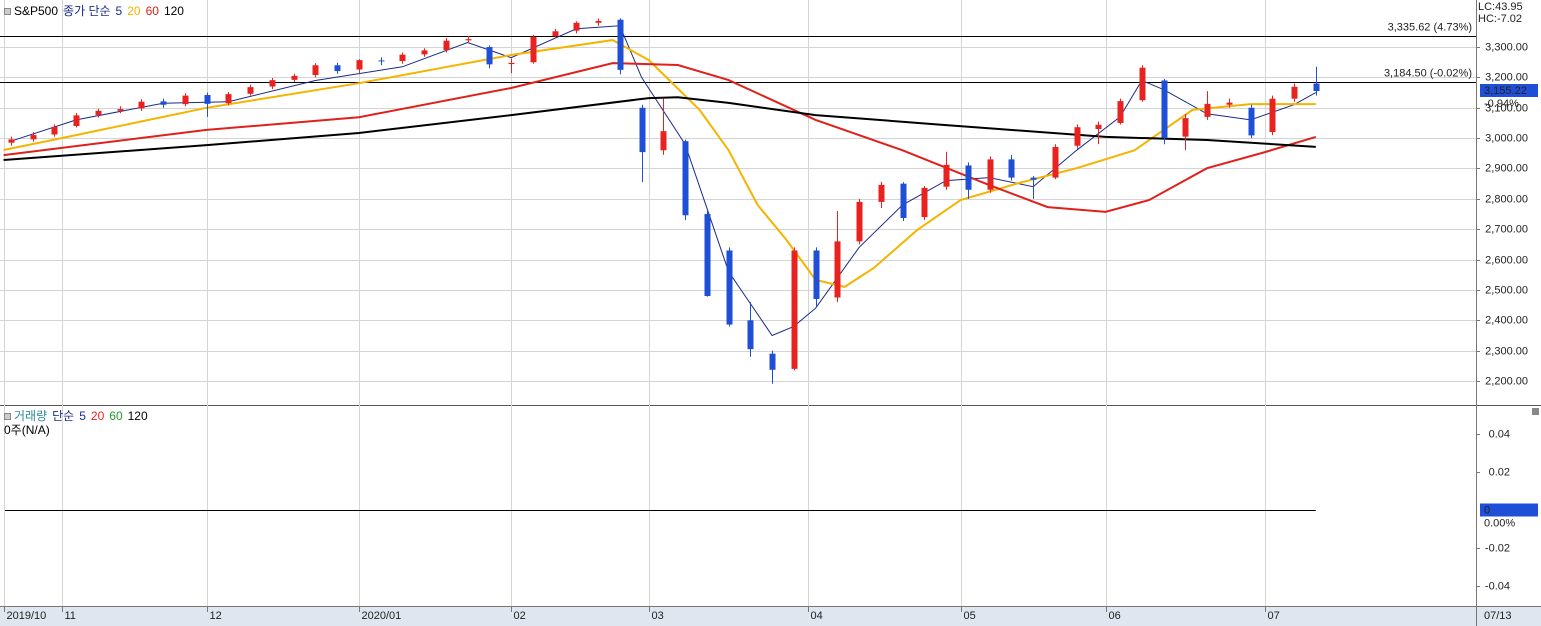 The height and width of the screenshot is (626, 1541). I want to click on y-tick-label: 2,400.00, so click(1506, 320).